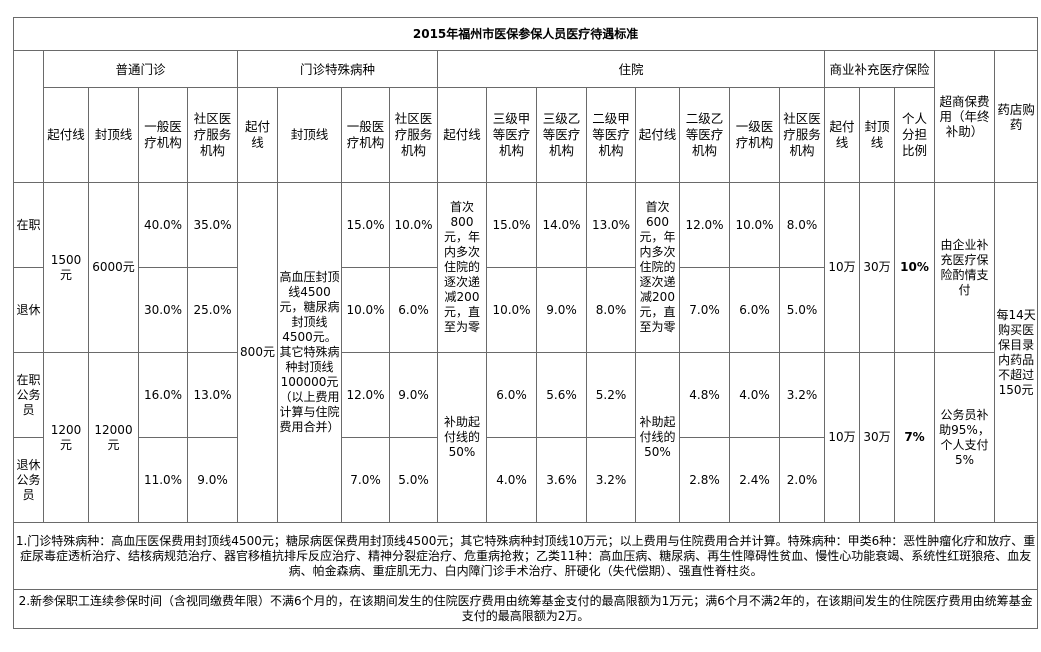 The image size is (1041, 652). Describe the element at coordinates (842, 267) in the screenshot. I see `cm-deductible-a: 10万` at that location.